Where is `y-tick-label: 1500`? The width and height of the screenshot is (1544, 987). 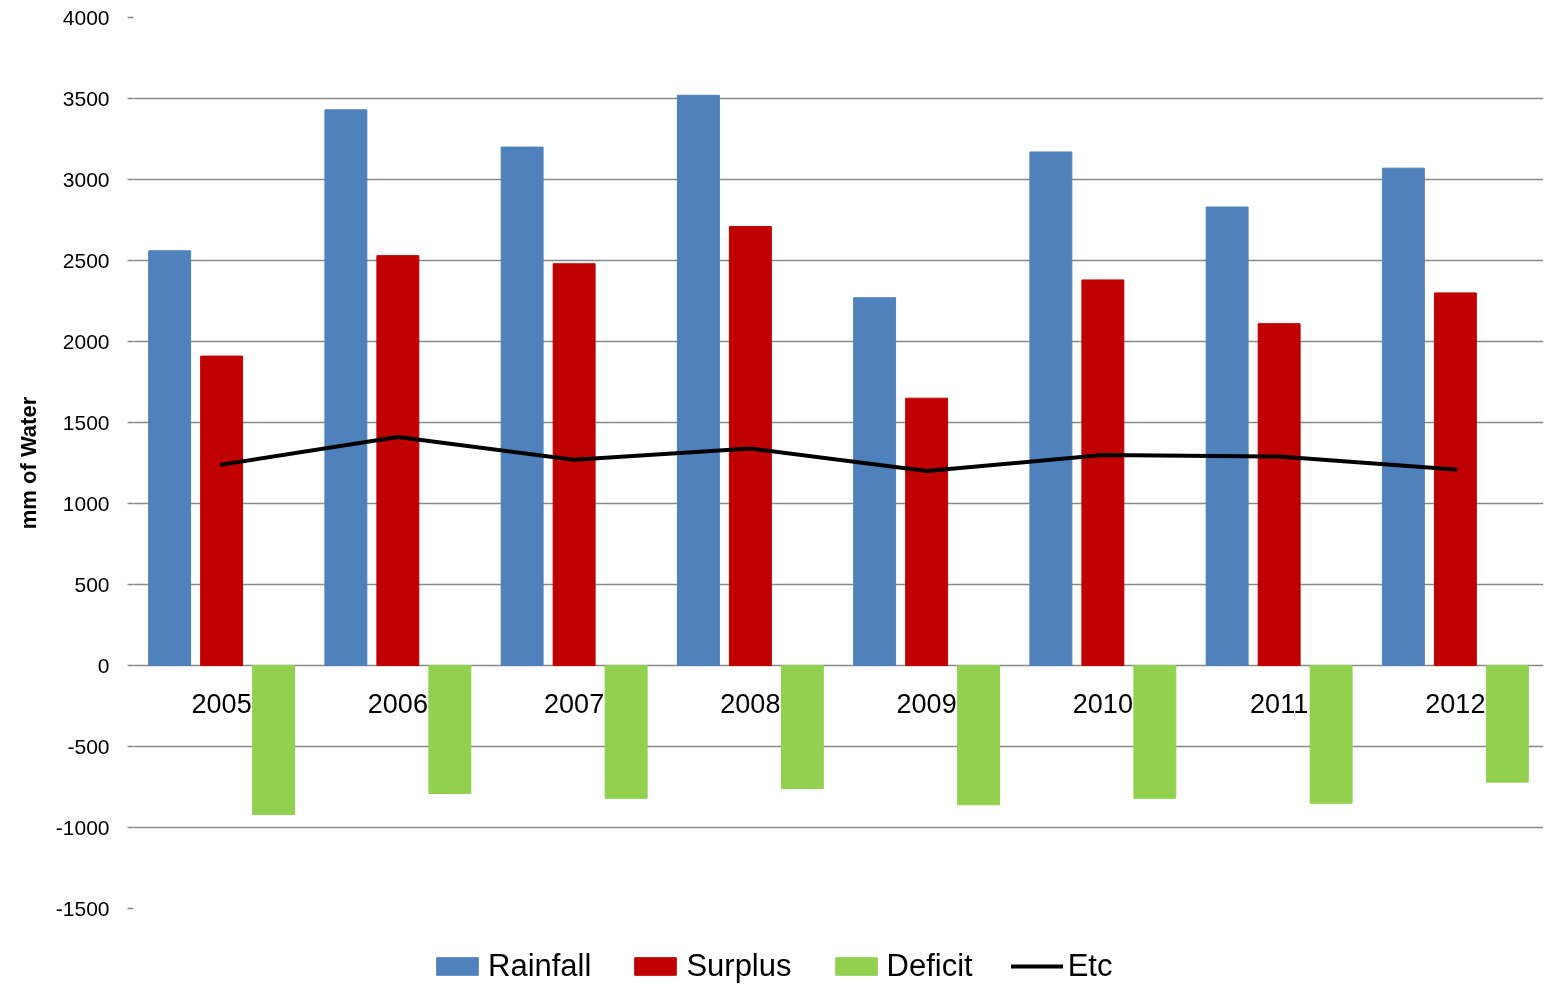 y-tick-label: 1500 is located at coordinates (86, 422).